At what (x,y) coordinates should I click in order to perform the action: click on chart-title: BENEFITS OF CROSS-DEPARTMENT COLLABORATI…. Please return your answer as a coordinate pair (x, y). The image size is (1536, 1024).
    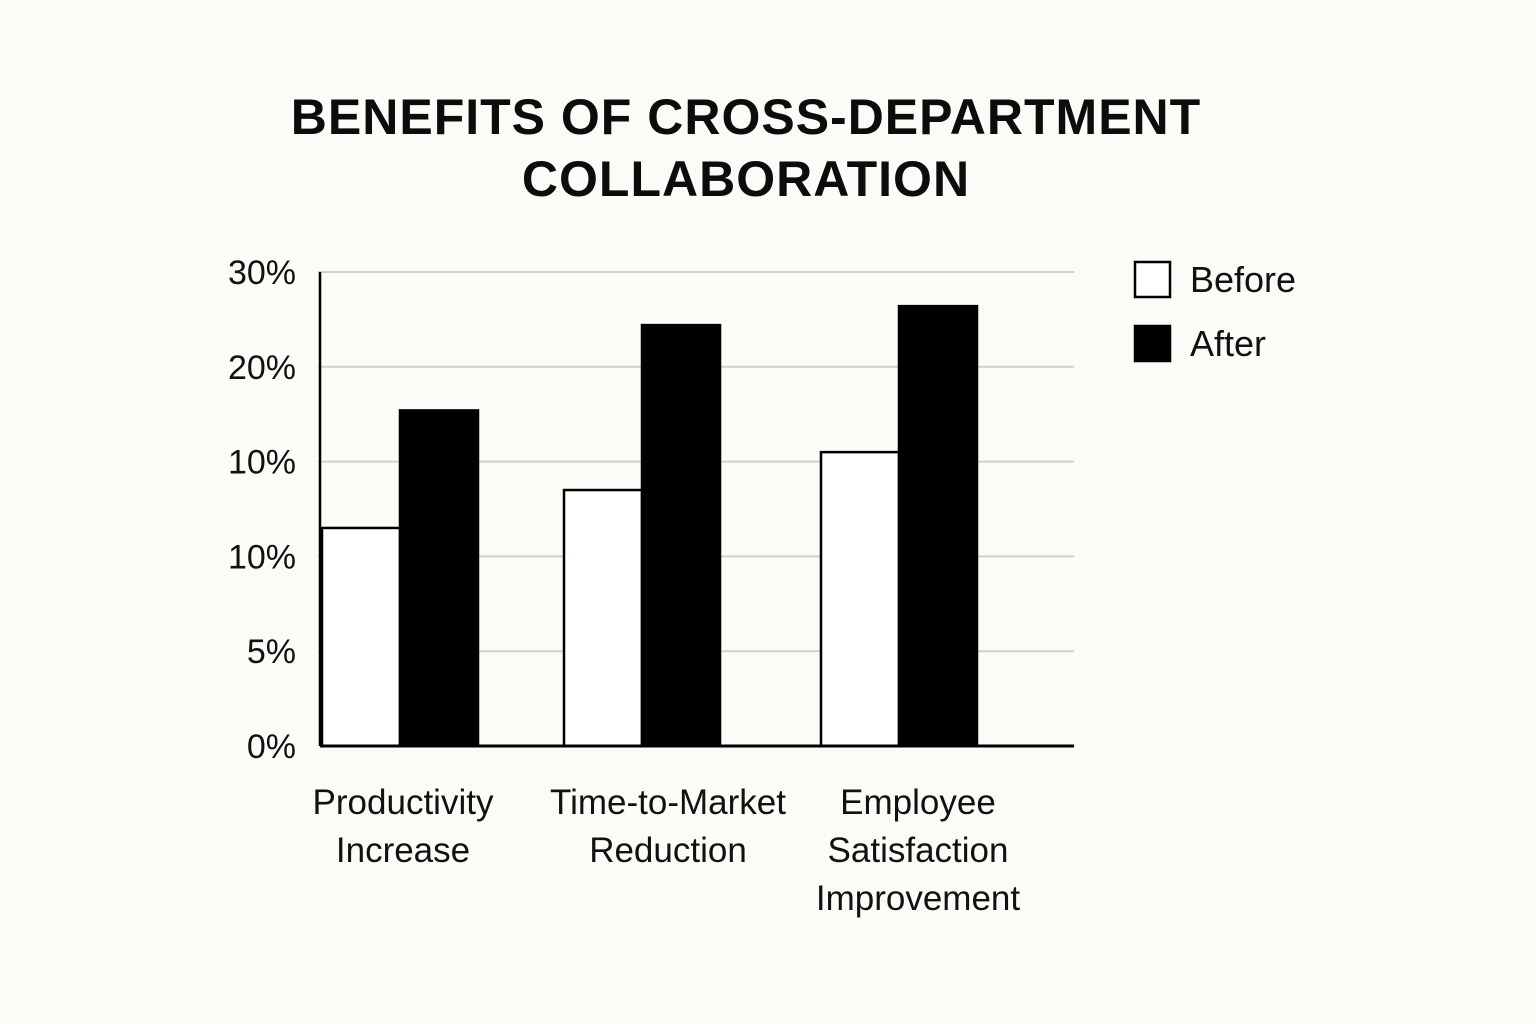
    Looking at the image, I should click on (746, 148).